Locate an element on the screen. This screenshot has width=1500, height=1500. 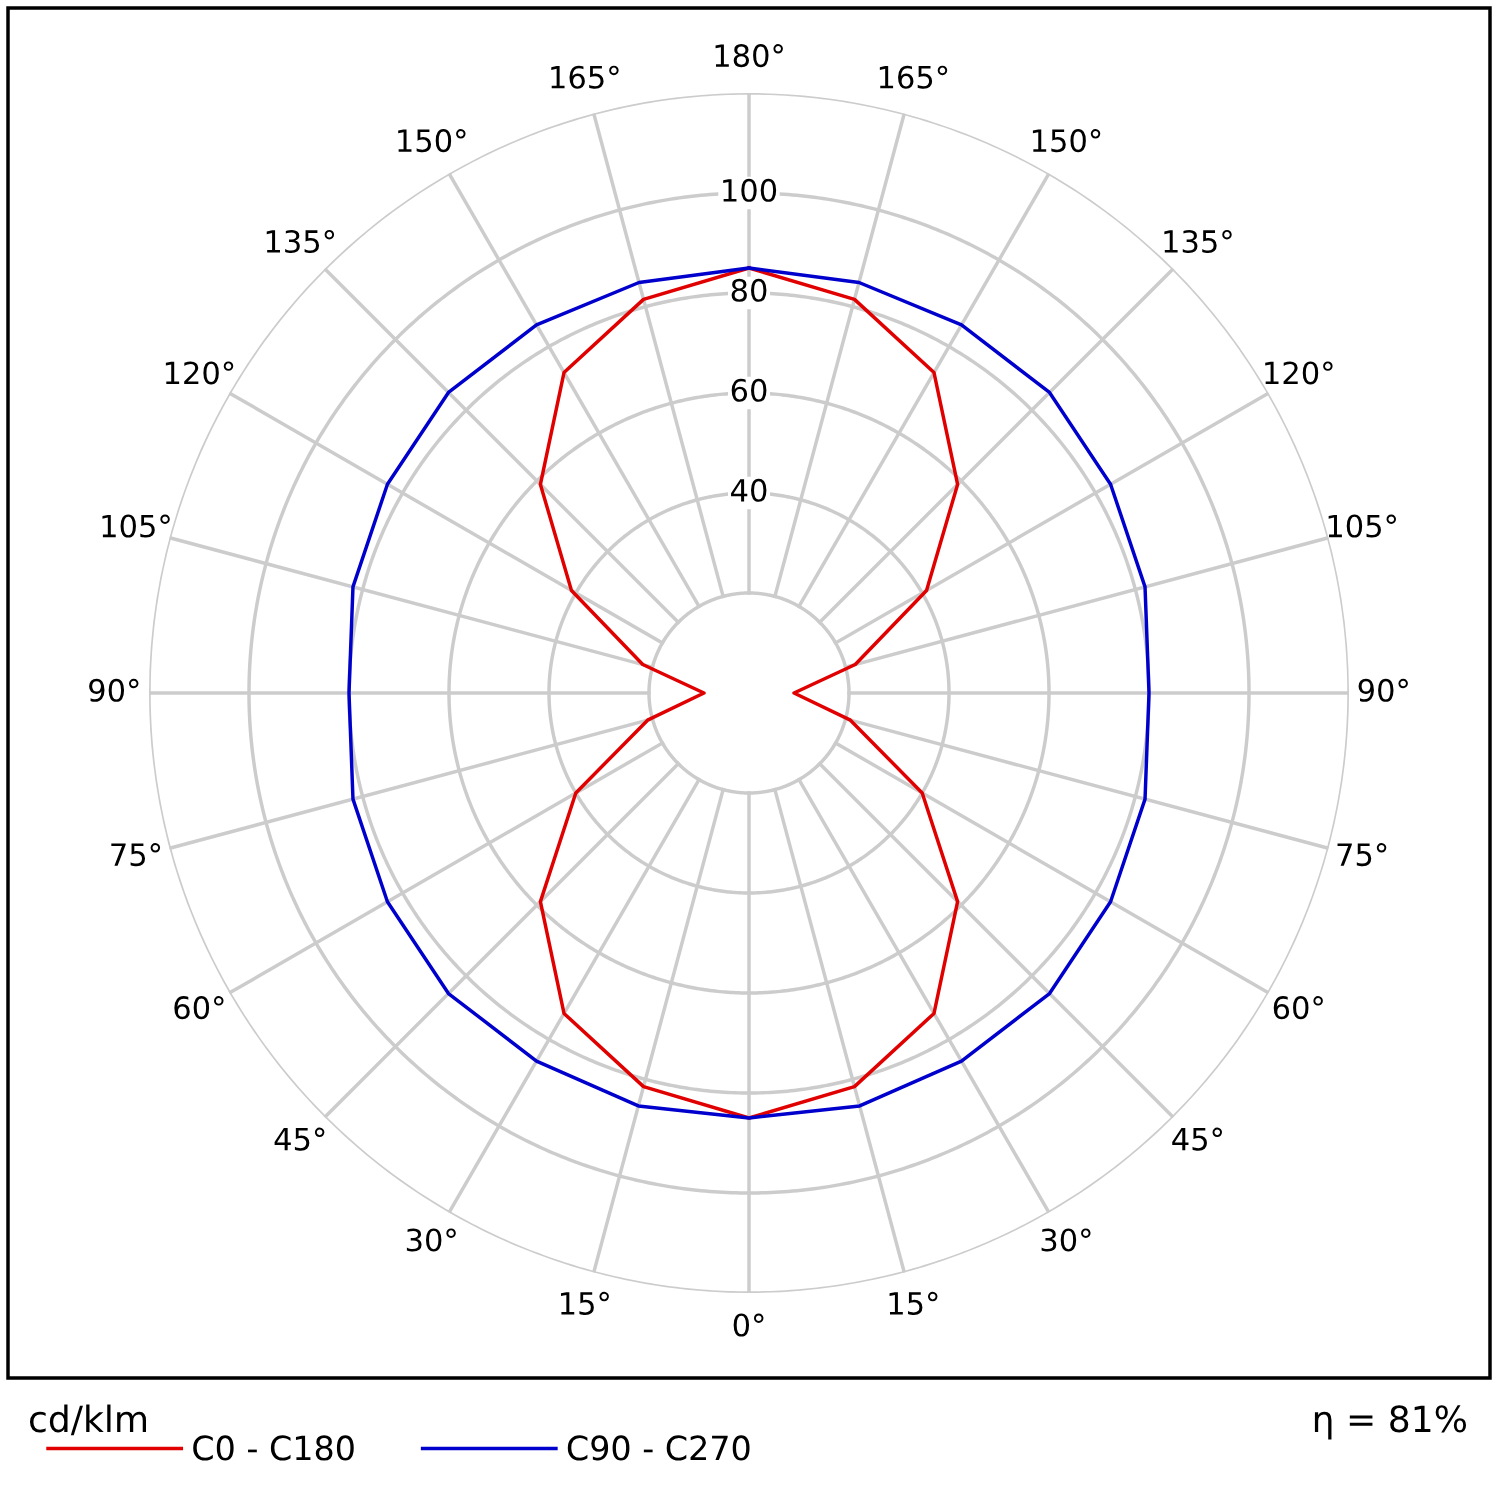
text: cd/klm is located at coordinates (87, 1420).